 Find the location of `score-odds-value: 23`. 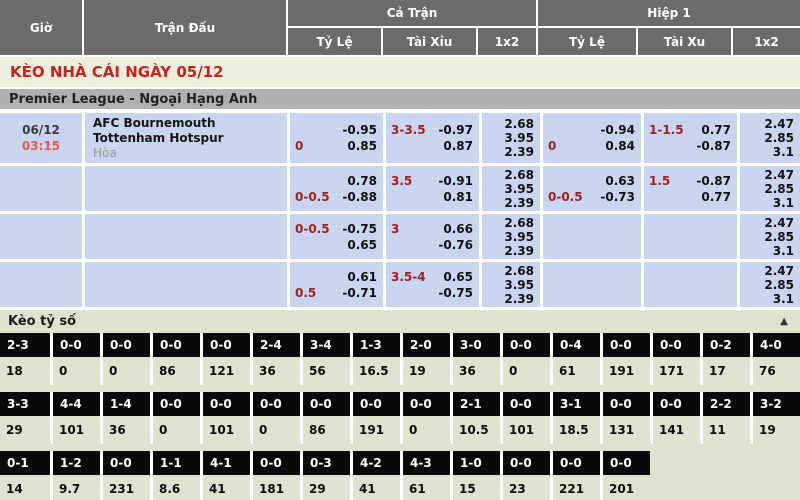

score-odds-value: 23 is located at coordinates (517, 489).